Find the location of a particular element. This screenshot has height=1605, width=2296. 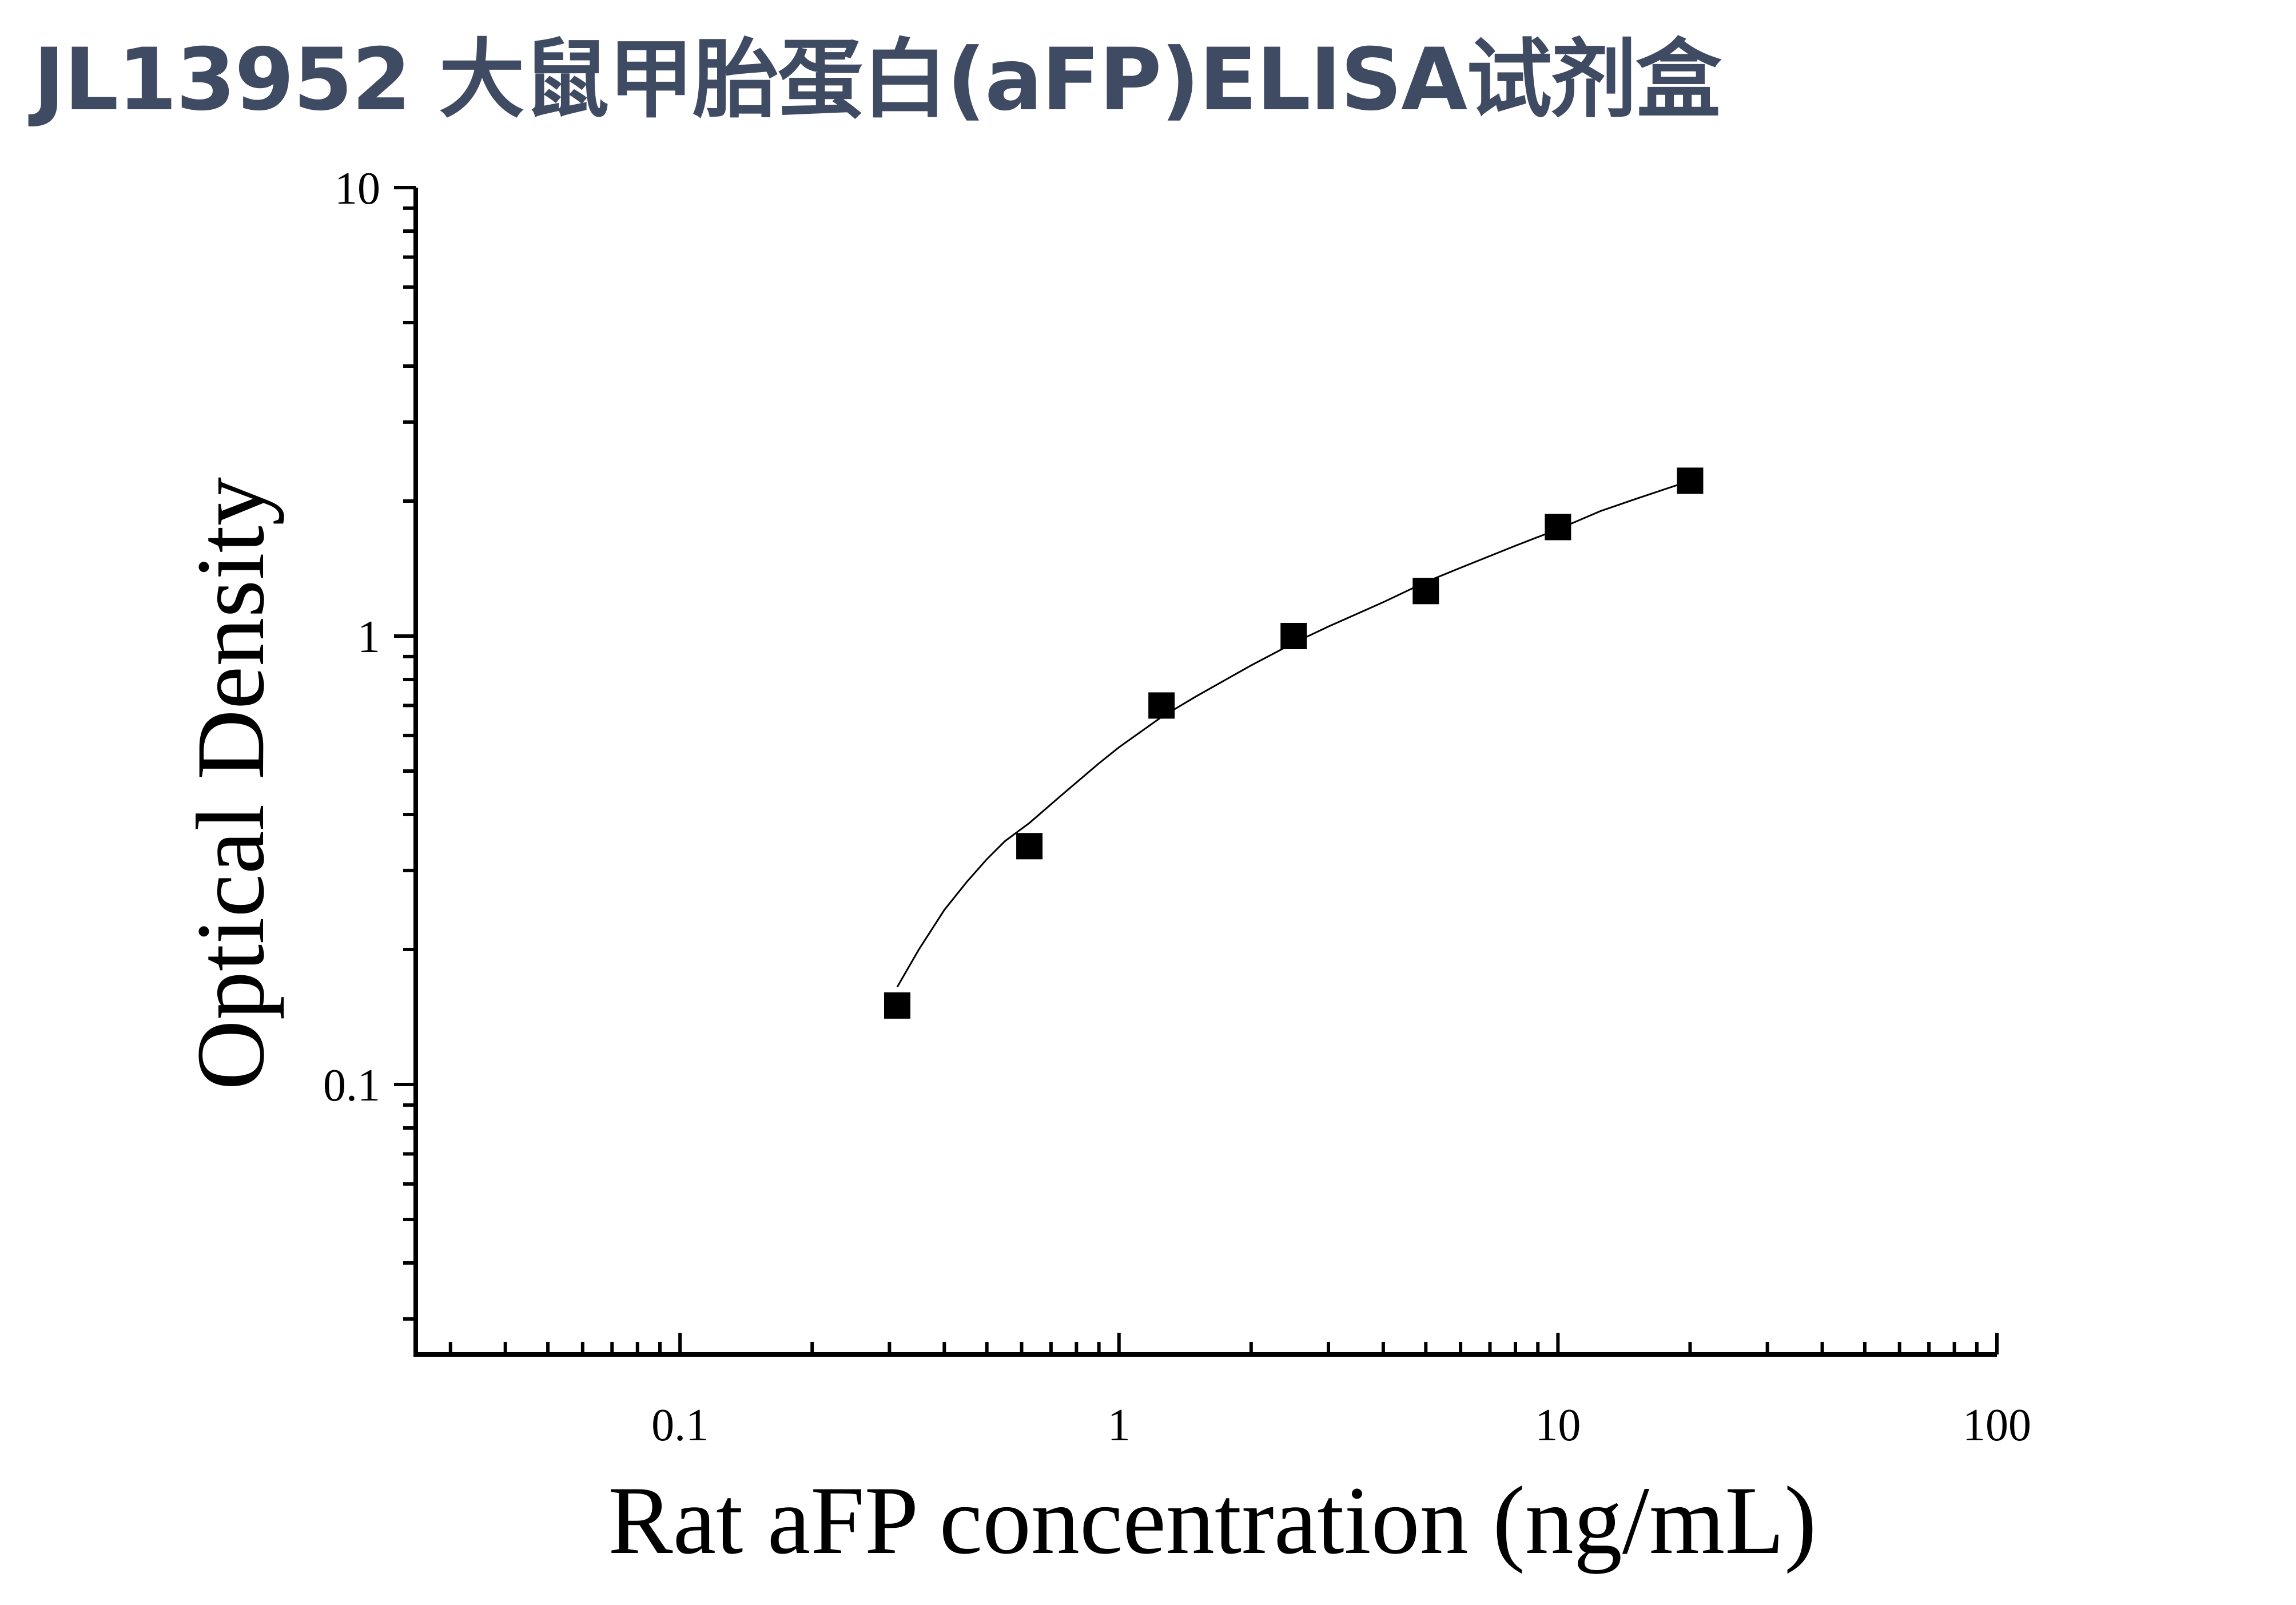

data-points is located at coordinates (1294, 743).